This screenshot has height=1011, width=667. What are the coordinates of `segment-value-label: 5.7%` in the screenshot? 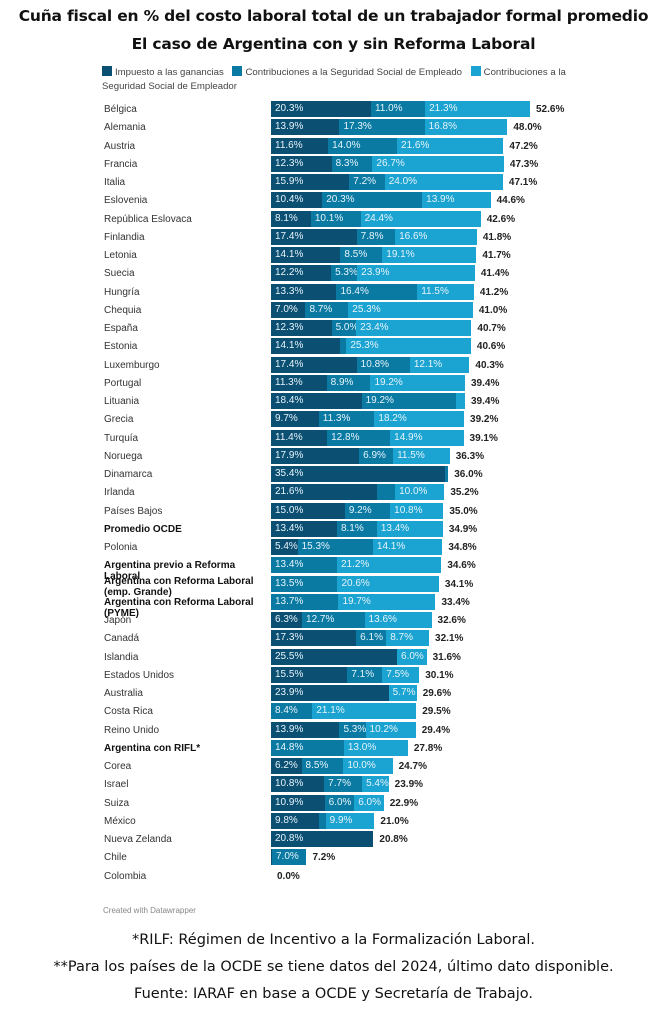 It's located at (404, 692).